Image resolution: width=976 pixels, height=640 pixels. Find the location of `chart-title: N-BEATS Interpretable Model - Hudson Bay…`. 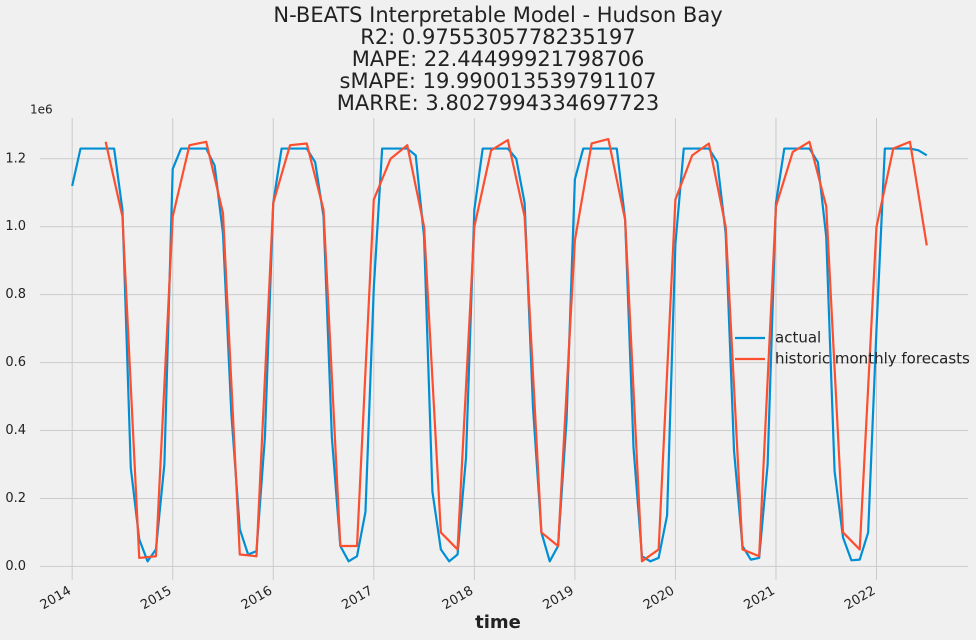

chart-title: N-BEATS Interpretable Model - Hudson Bay… is located at coordinates (497, 59).